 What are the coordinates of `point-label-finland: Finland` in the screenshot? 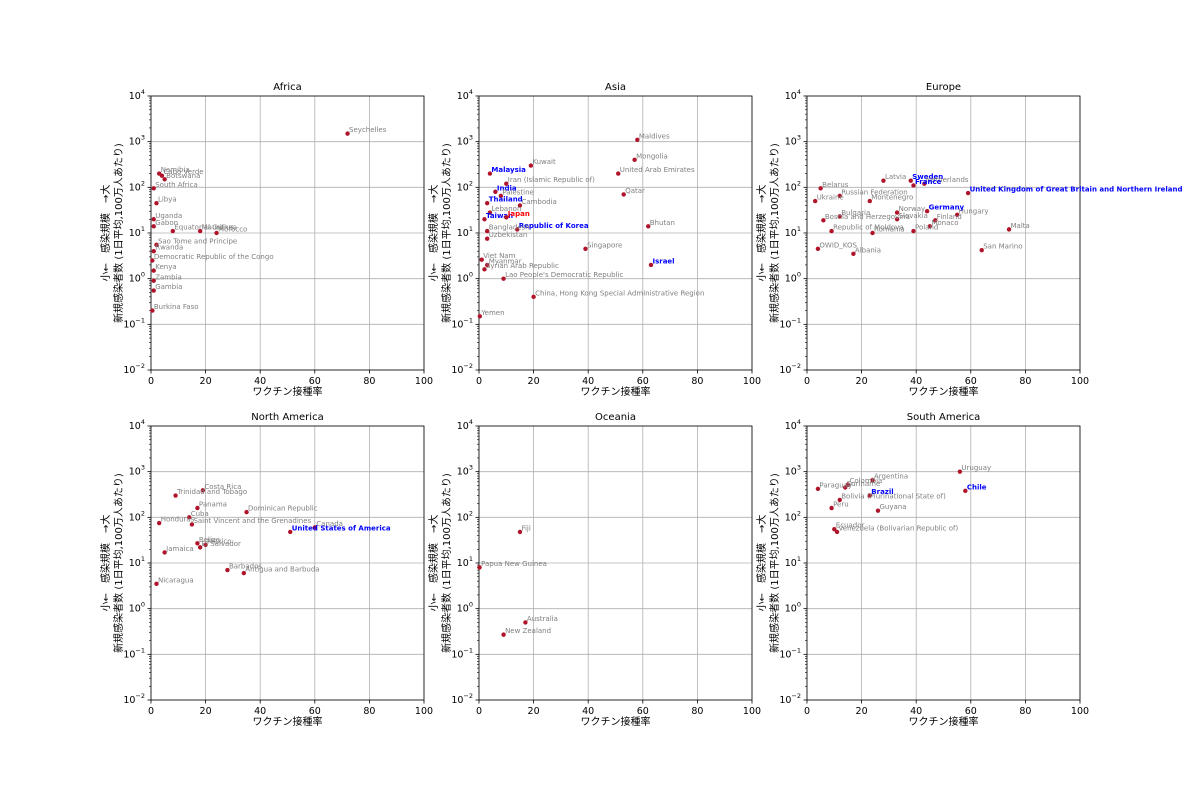 It's located at (949, 217).